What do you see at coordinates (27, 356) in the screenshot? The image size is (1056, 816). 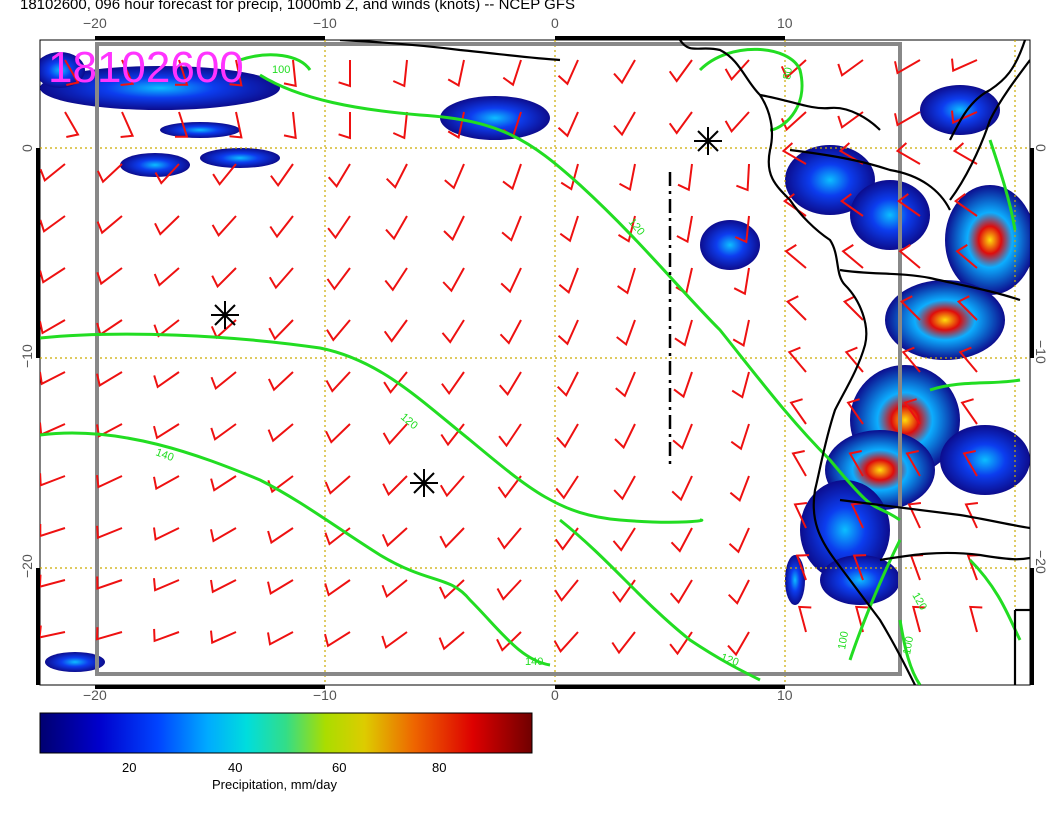 I see `lat-tick: −10` at bounding box center [27, 356].